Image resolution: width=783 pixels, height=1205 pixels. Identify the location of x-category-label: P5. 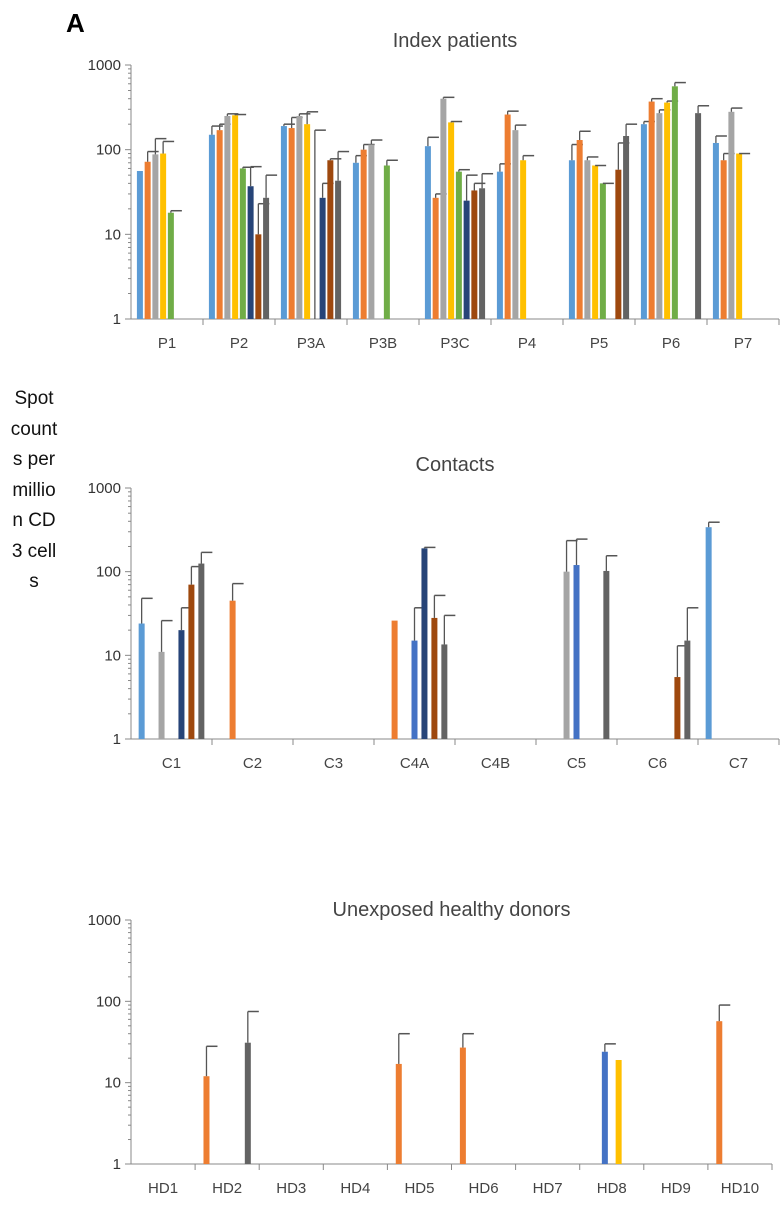
(599, 343).